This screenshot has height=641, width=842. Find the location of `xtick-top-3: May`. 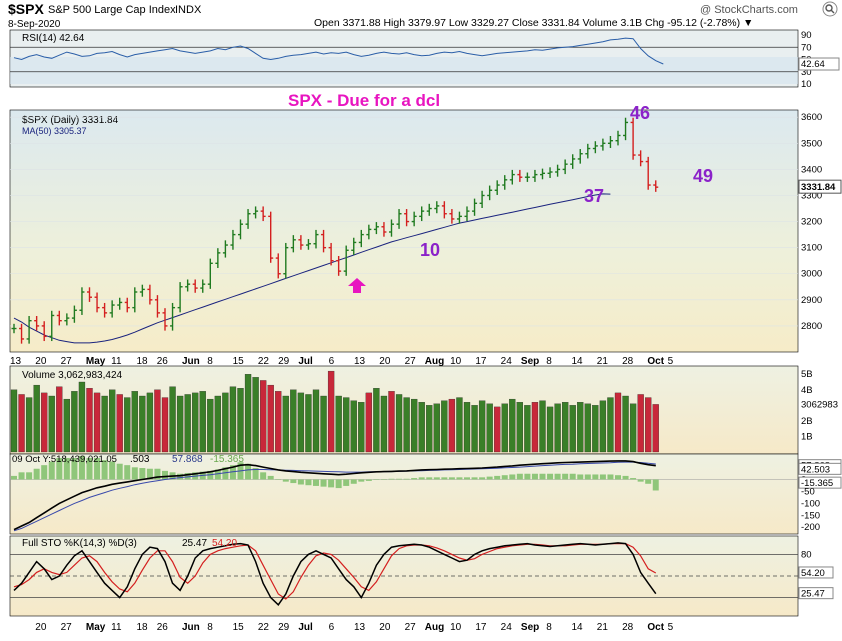

xtick-top-3: May is located at coordinates (96, 361).